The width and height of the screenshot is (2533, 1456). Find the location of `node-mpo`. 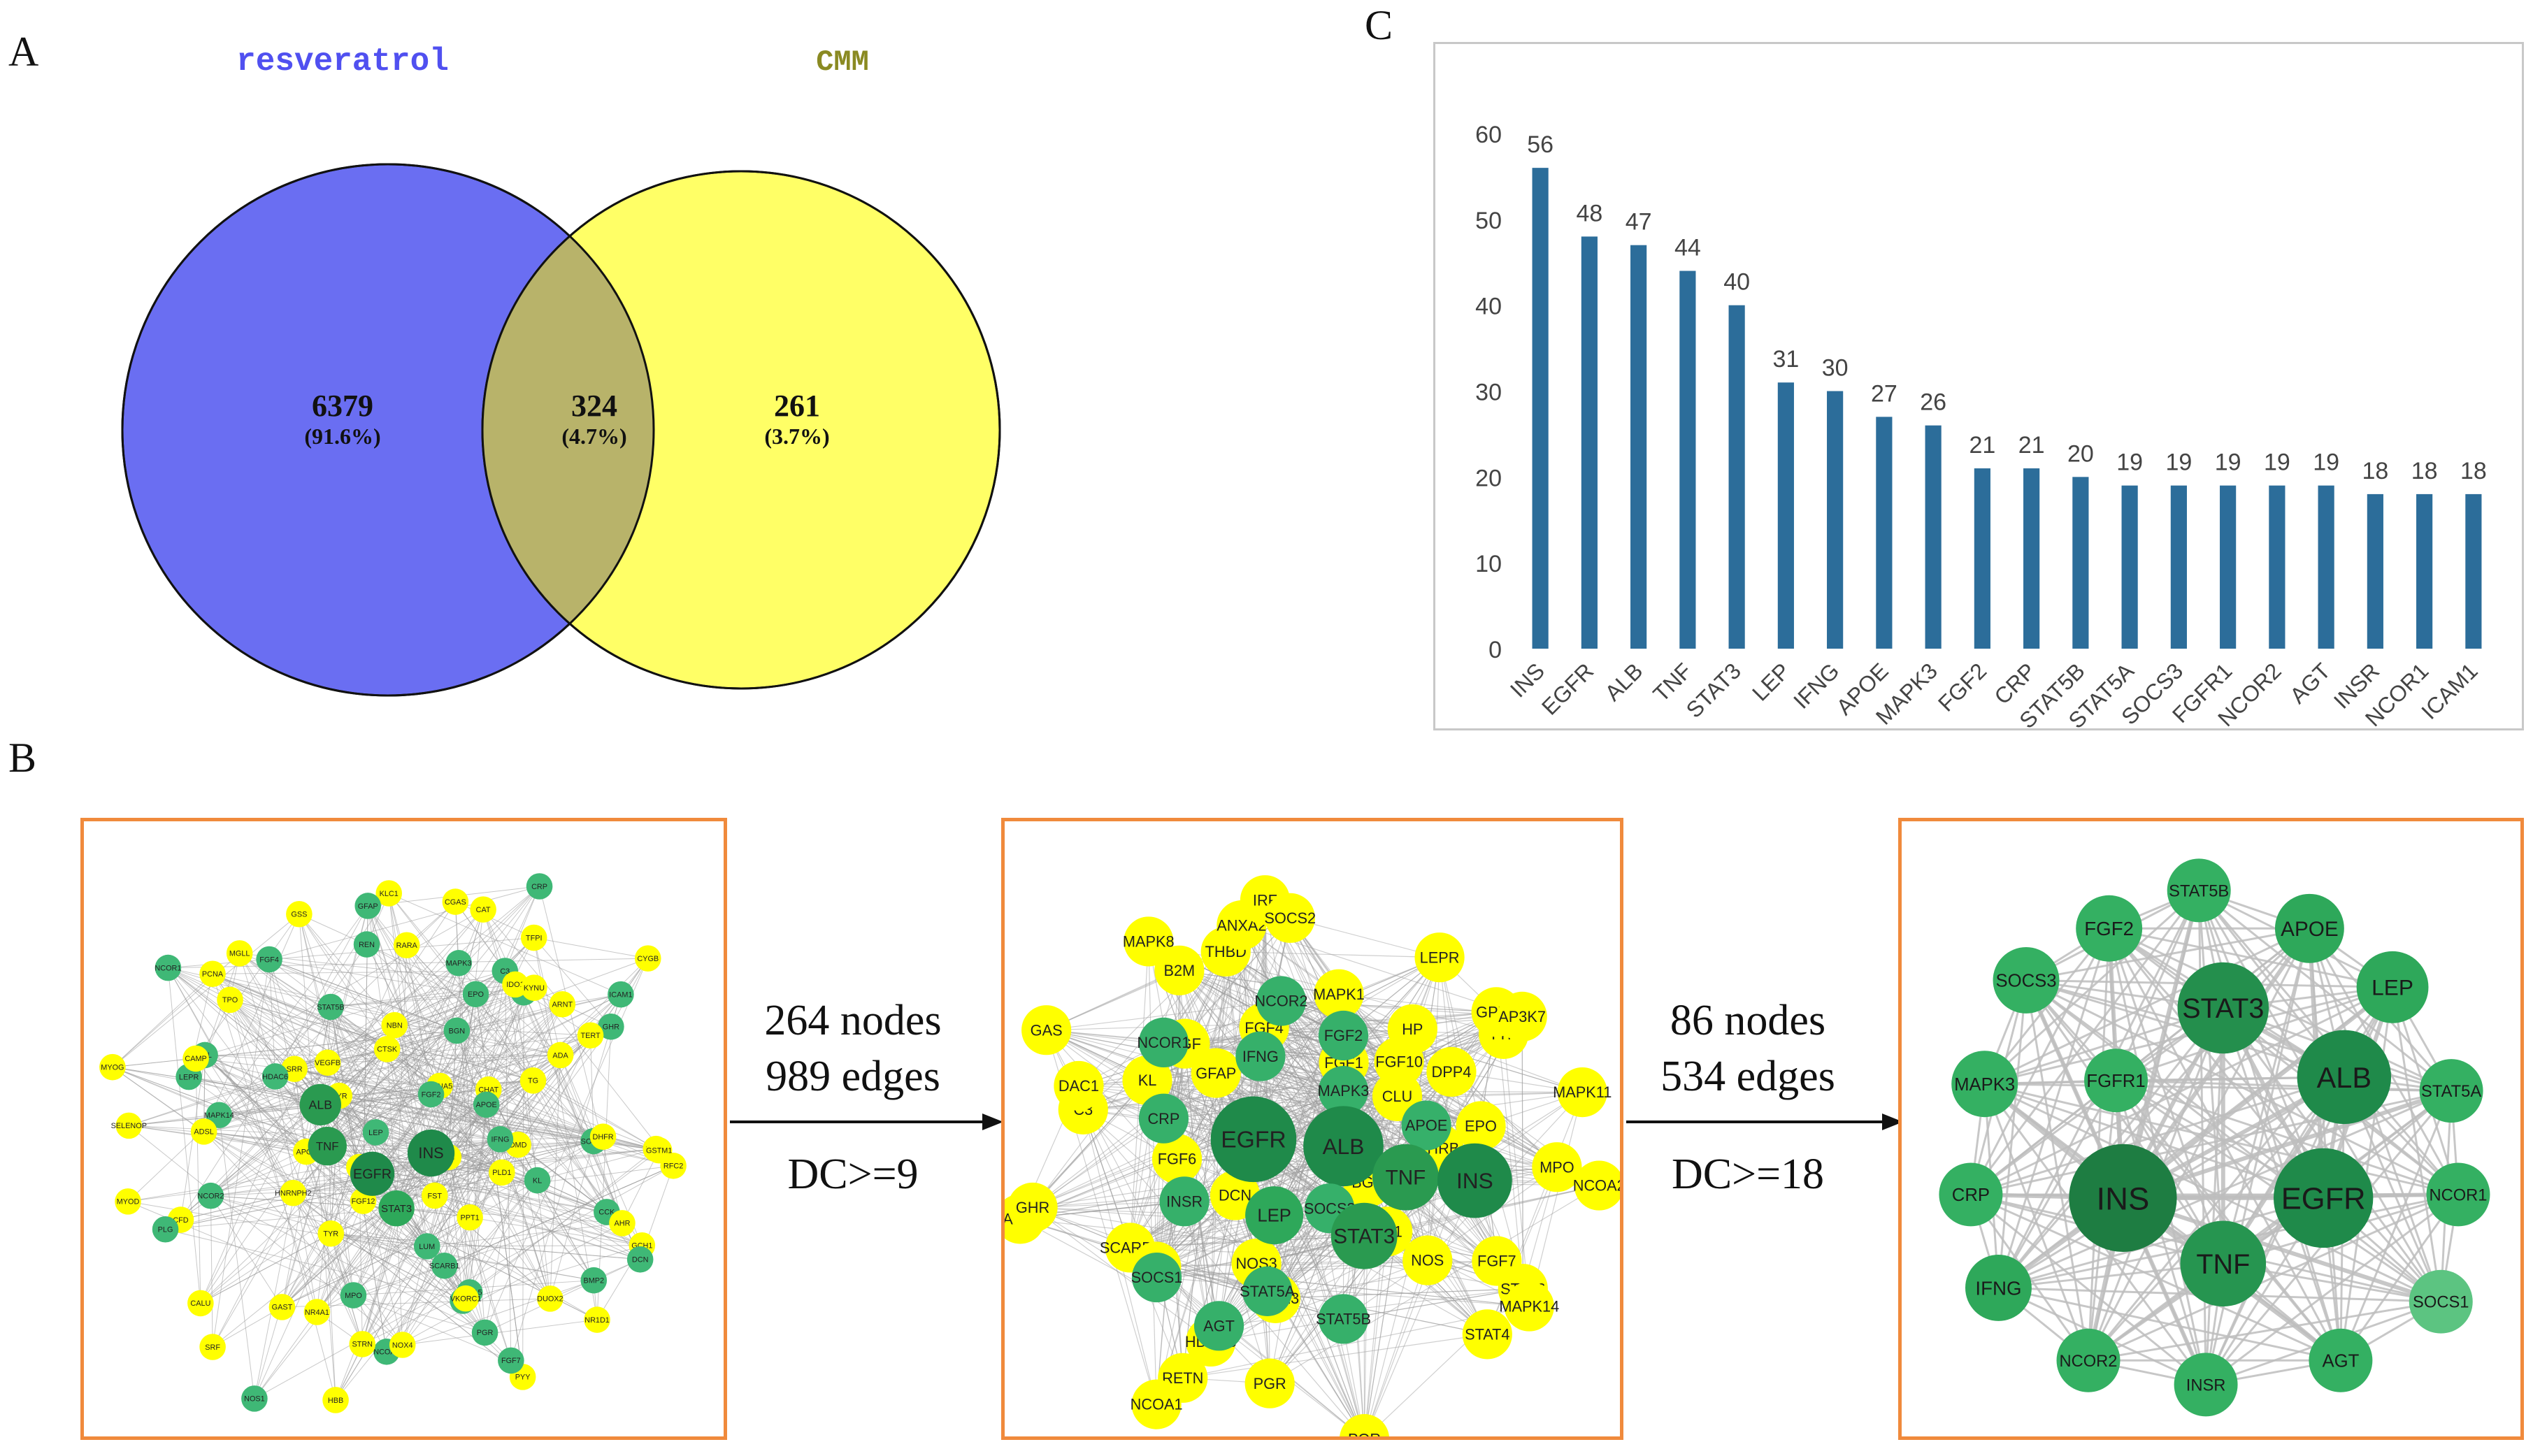

node-mpo is located at coordinates (353, 1296).